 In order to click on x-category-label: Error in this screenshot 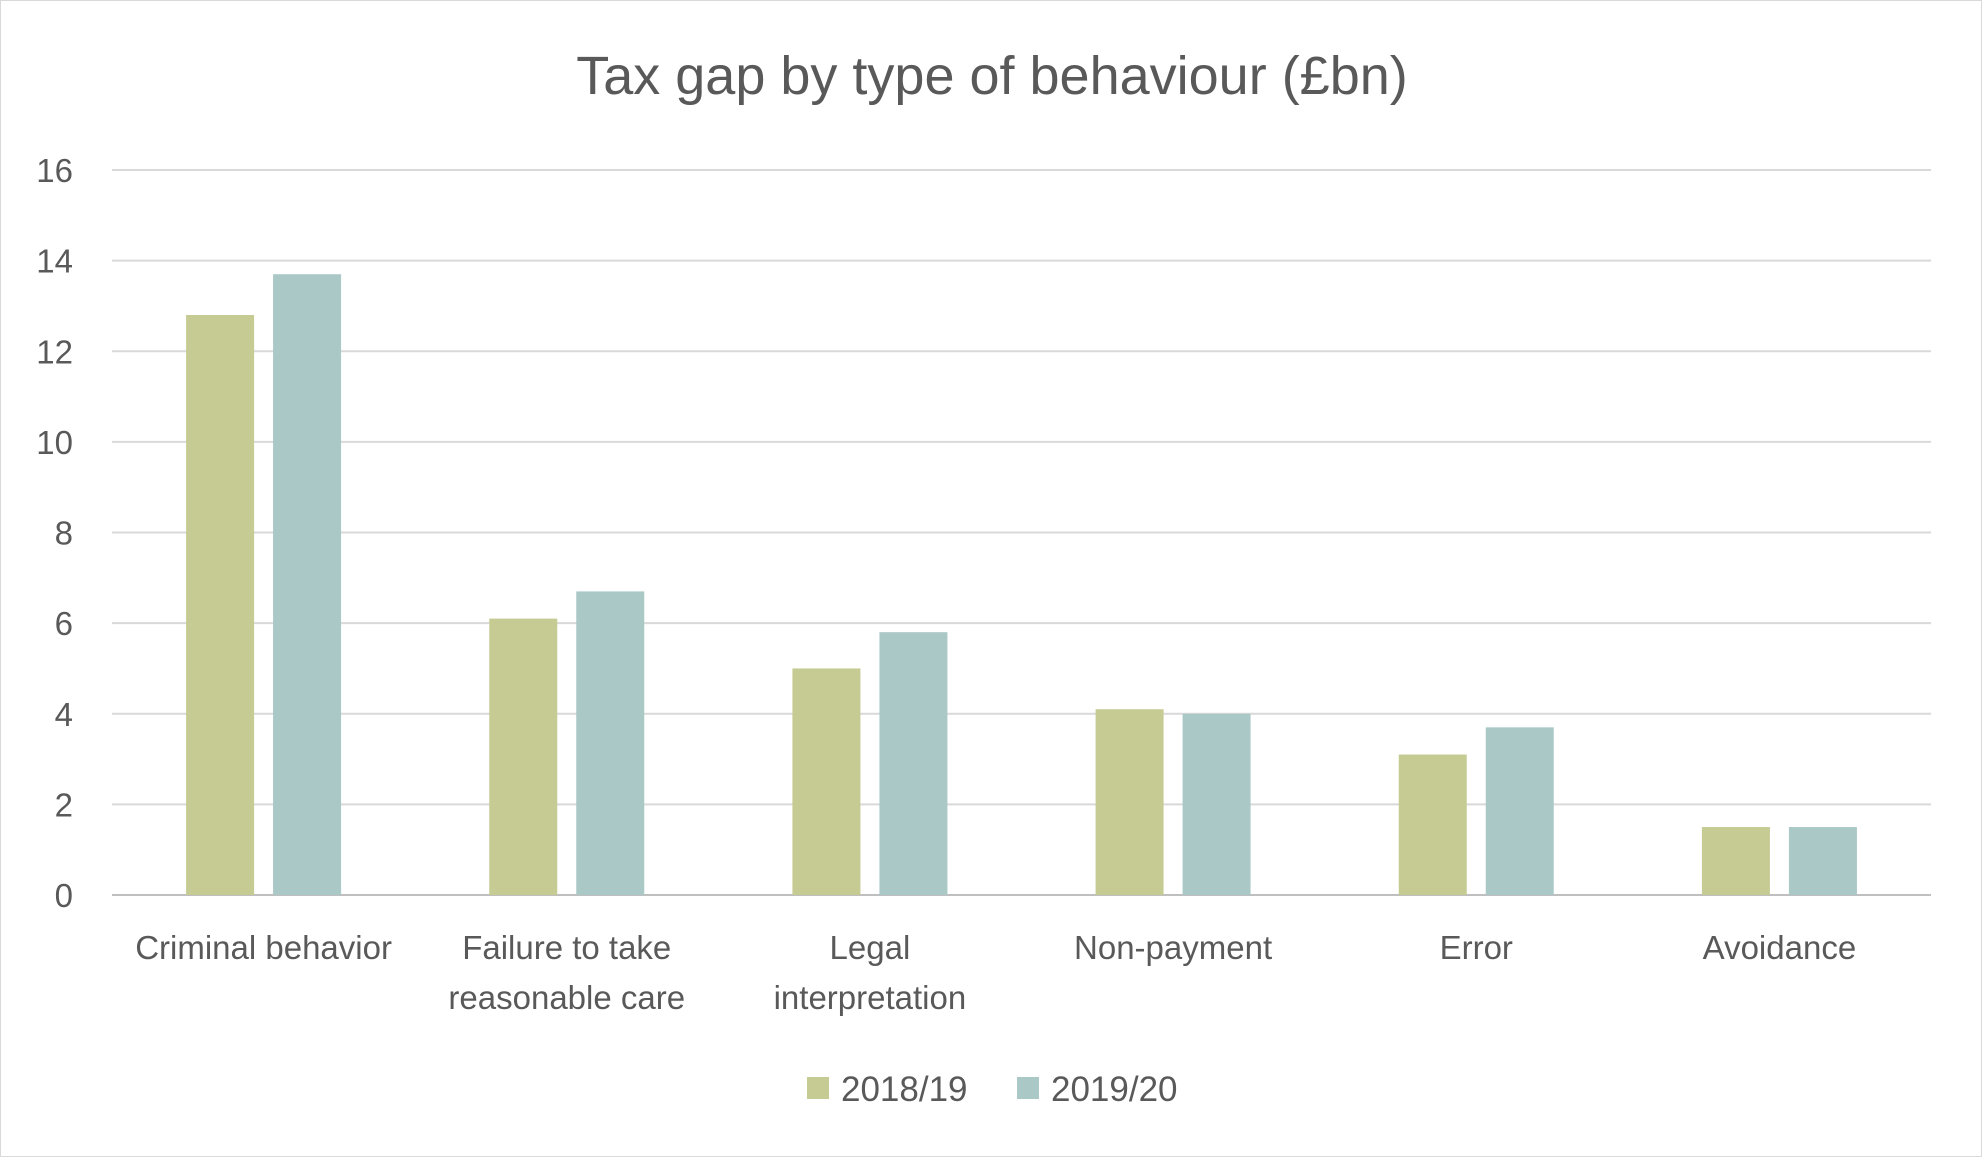, I will do `click(1476, 947)`.